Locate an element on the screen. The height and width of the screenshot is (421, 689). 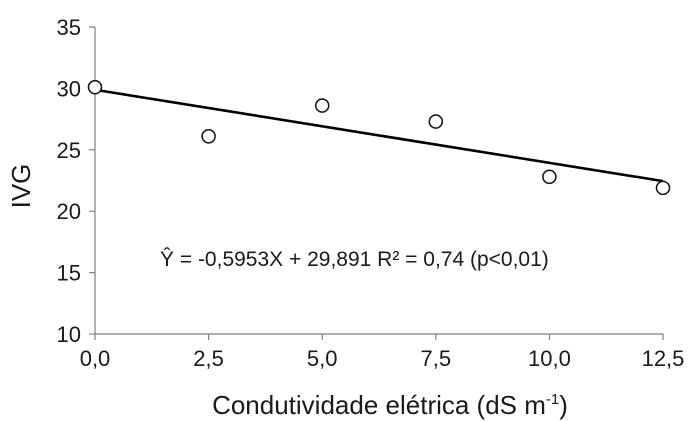
y-tick-label: 15 is located at coordinates (69, 273).